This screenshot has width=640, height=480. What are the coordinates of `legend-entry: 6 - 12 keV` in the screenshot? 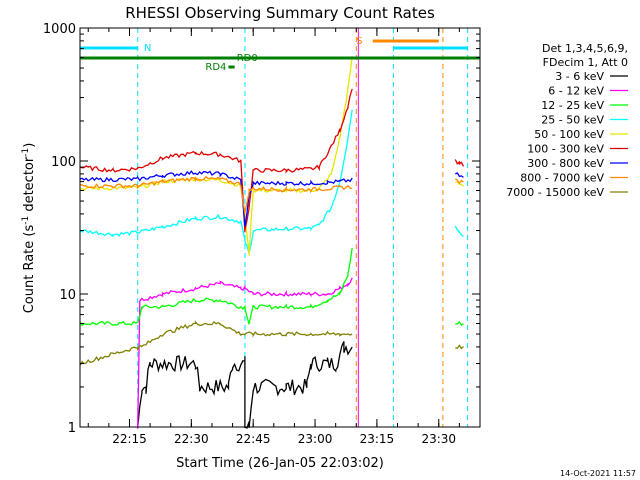 It's located at (576, 91).